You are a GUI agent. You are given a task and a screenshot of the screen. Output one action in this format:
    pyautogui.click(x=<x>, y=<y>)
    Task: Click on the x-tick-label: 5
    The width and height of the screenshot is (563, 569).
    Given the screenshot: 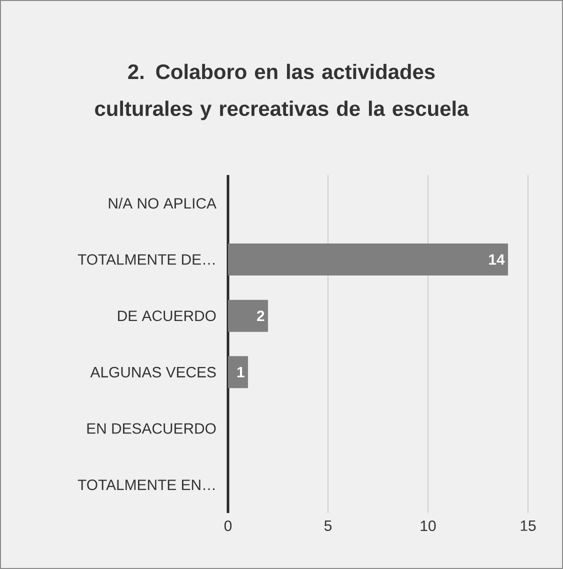 What is the action you would take?
    pyautogui.click(x=328, y=525)
    